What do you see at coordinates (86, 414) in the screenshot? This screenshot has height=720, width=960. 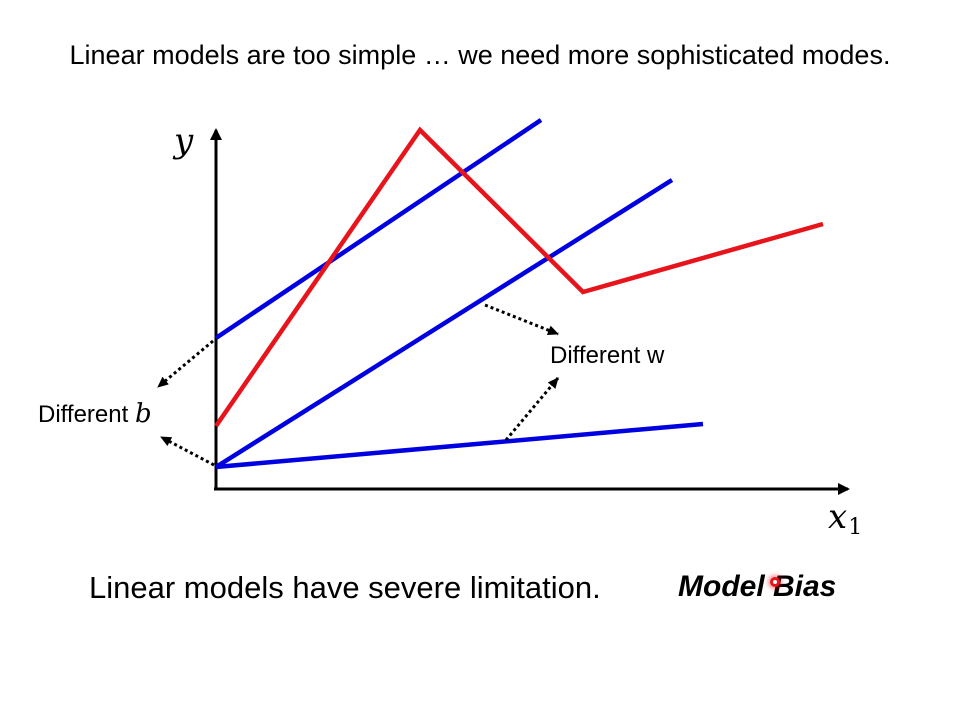 I see `annotation-b-prefix: Different` at bounding box center [86, 414].